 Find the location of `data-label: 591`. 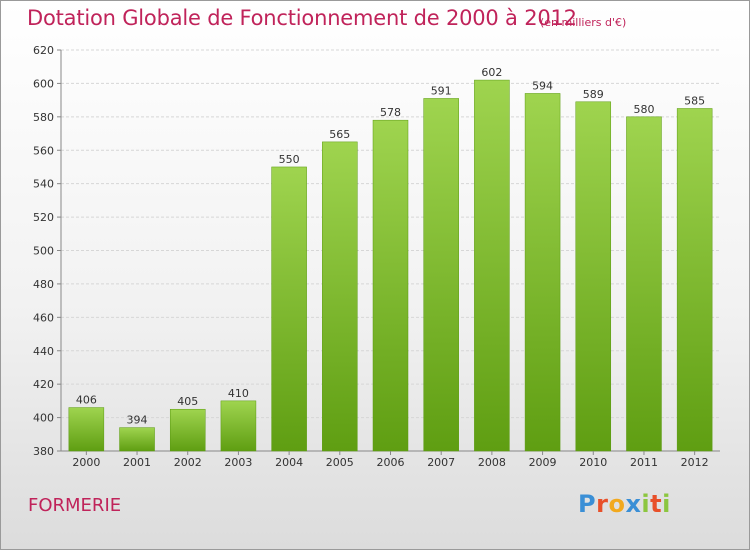

data-label: 591 is located at coordinates (441, 90).